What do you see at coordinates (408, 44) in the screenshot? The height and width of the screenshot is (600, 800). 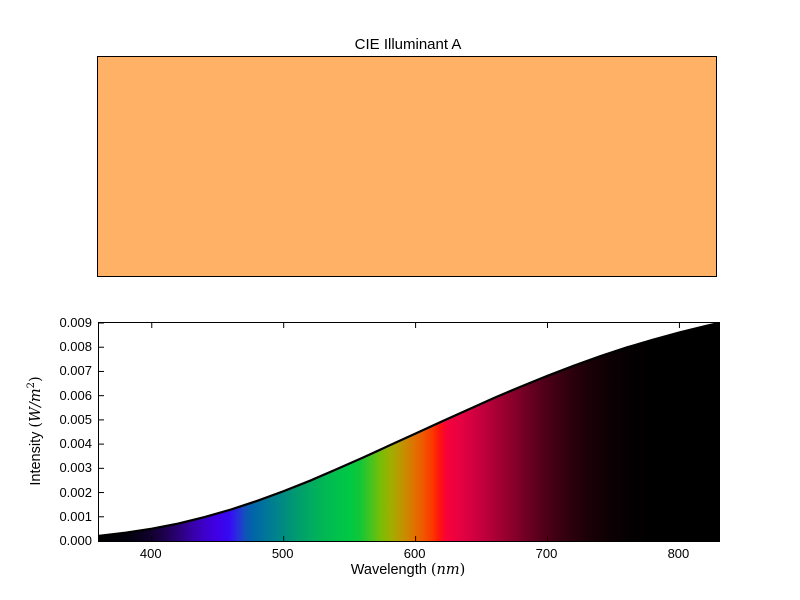 I see `chart-title: CIE Illuminant A` at bounding box center [408, 44].